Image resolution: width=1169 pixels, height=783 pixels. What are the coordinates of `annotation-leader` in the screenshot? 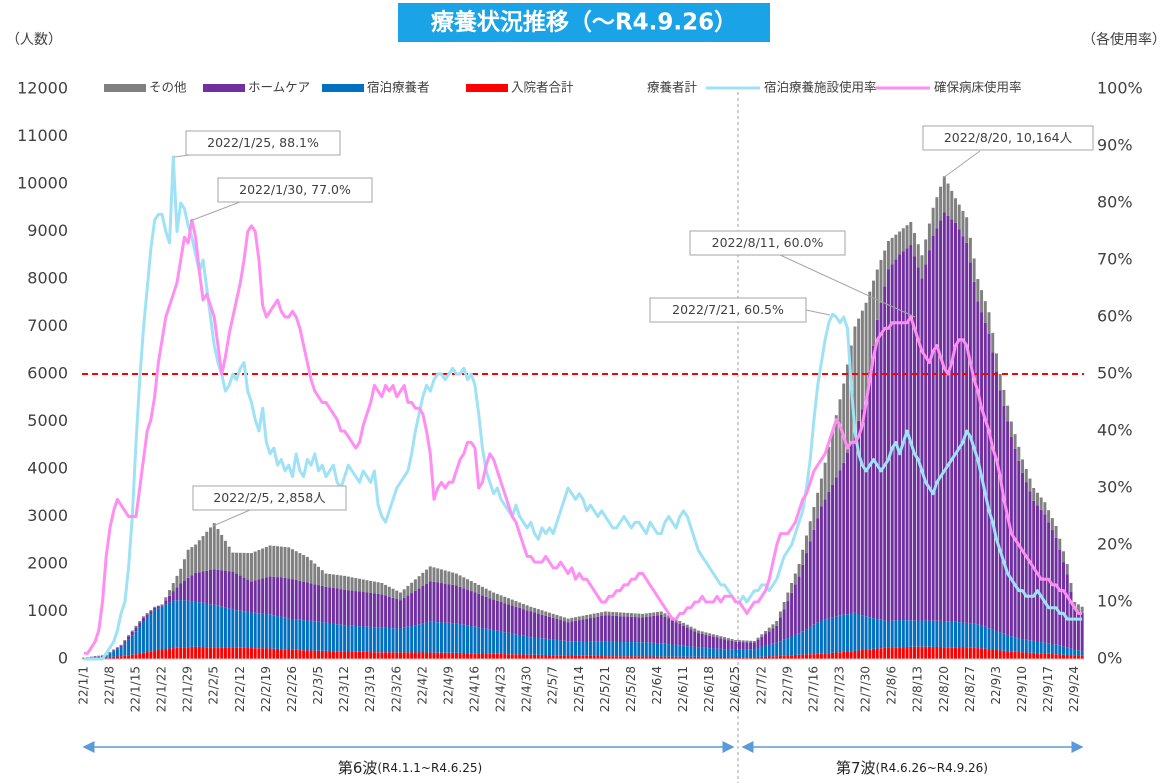 It's located at (231, 518).